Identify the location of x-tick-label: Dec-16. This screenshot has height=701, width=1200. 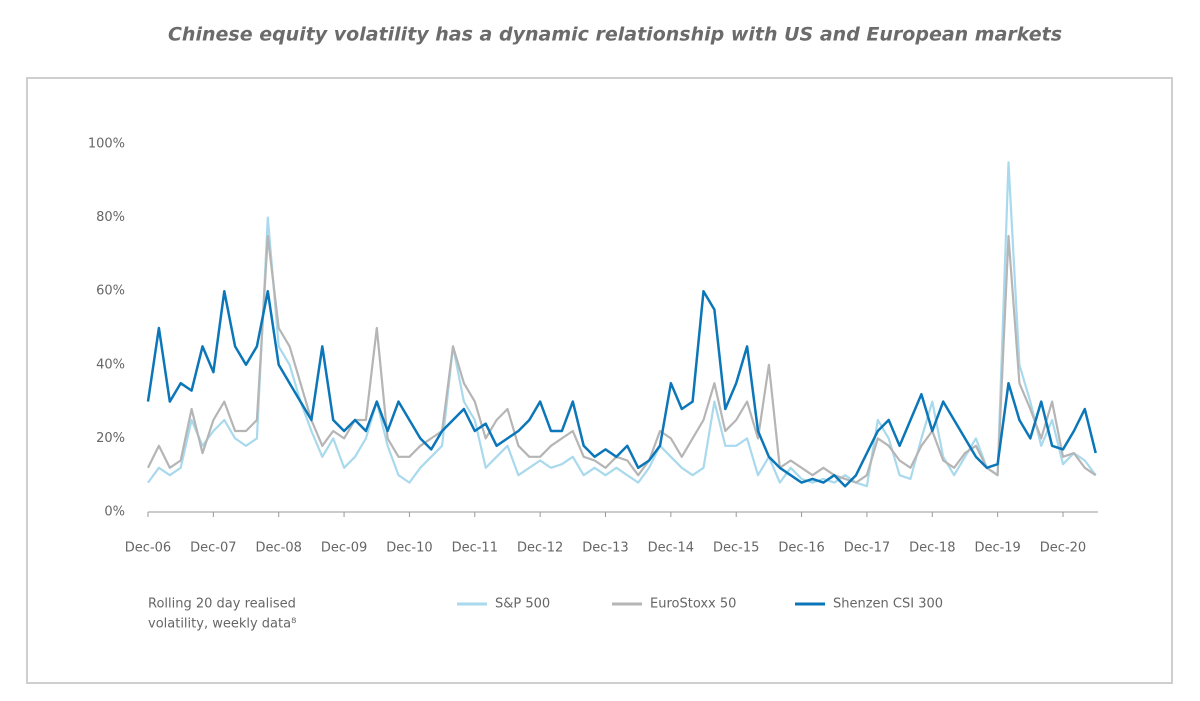
(801, 548).